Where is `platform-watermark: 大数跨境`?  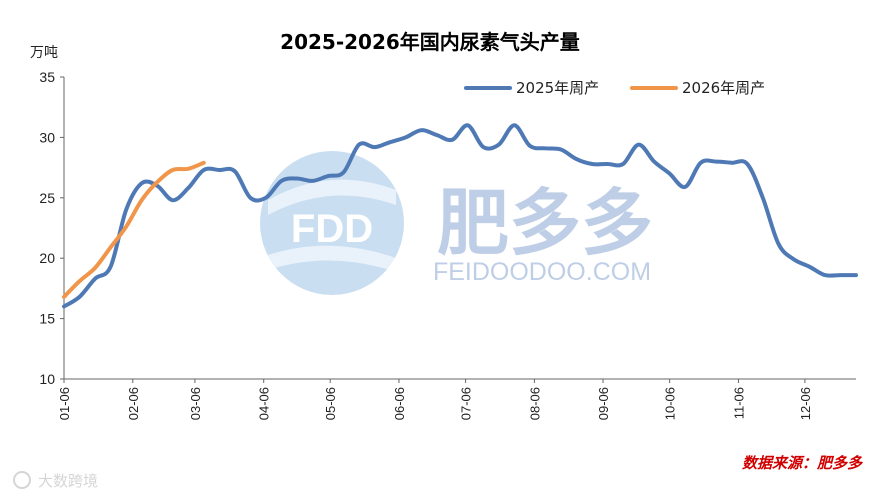 platform-watermark: 大数跨境 is located at coordinates (55, 480).